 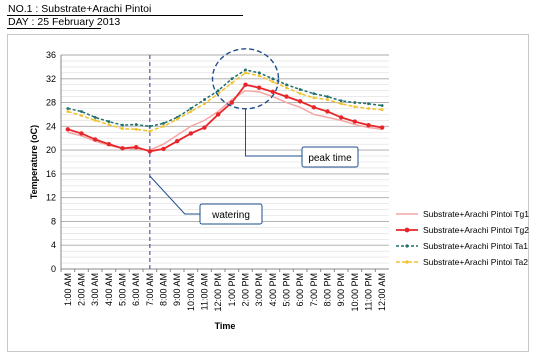 What do you see at coordinates (273, 290) in the screenshot?
I see `x-tick-label: 4:00 PM` at bounding box center [273, 290].